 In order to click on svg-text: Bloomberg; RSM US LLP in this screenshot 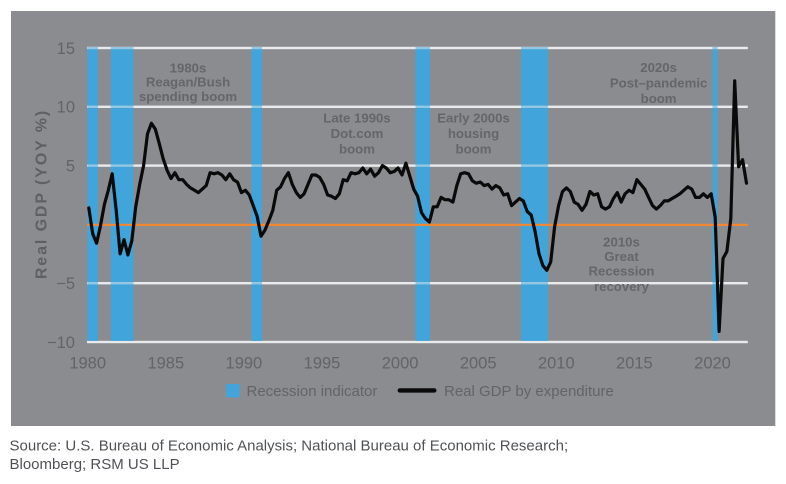, I will do `click(95, 464)`.